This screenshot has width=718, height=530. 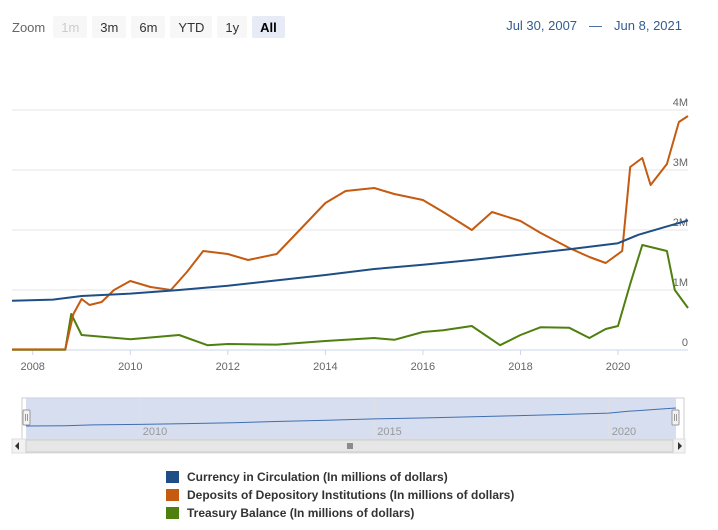 I want to click on zoom-ytd-button: YTD, so click(x=191, y=27).